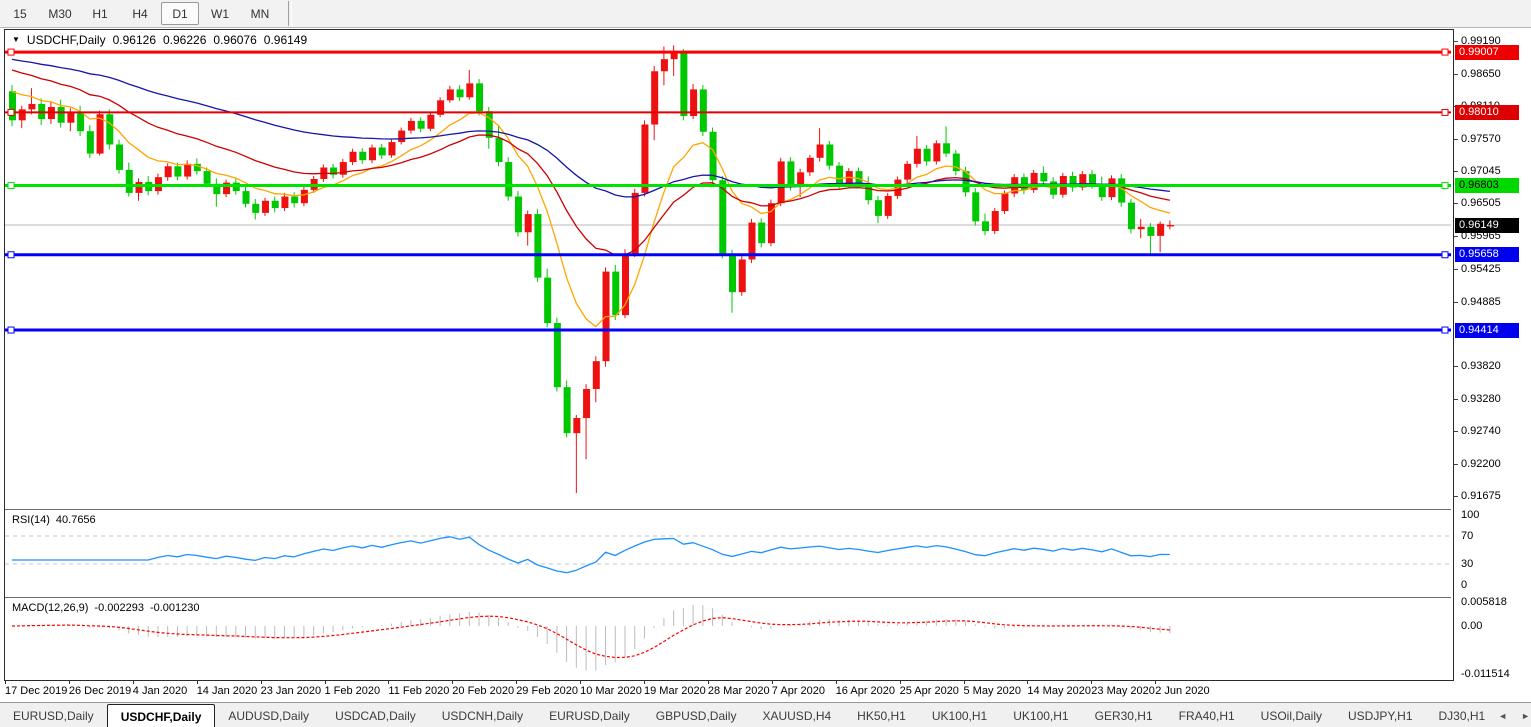  What do you see at coordinates (1123, 715) in the screenshot?
I see `chart-tab-ger30-h1: GER30,H1` at bounding box center [1123, 715].